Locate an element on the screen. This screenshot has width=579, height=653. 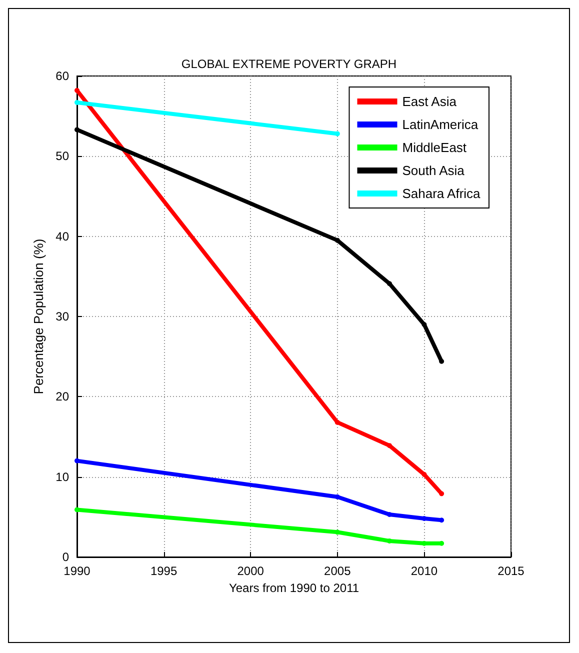
y-tick-label: 30 is located at coordinates (63, 317).